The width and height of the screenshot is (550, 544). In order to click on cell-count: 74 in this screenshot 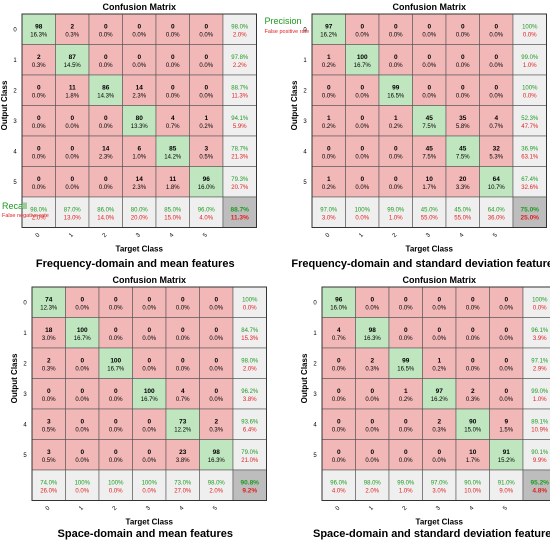, I will do `click(49, 299)`.